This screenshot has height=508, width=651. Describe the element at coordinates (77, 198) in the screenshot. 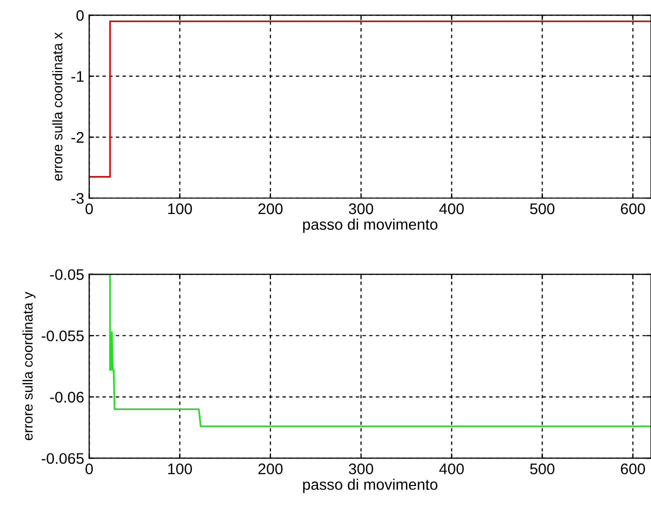

I see `y-tick-label: -3` at that location.